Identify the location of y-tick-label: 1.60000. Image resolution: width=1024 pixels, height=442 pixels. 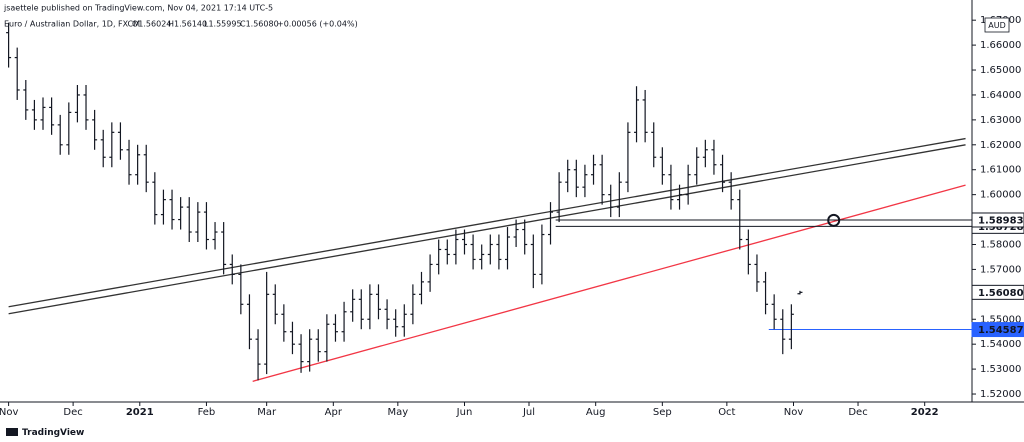
(1000, 195).